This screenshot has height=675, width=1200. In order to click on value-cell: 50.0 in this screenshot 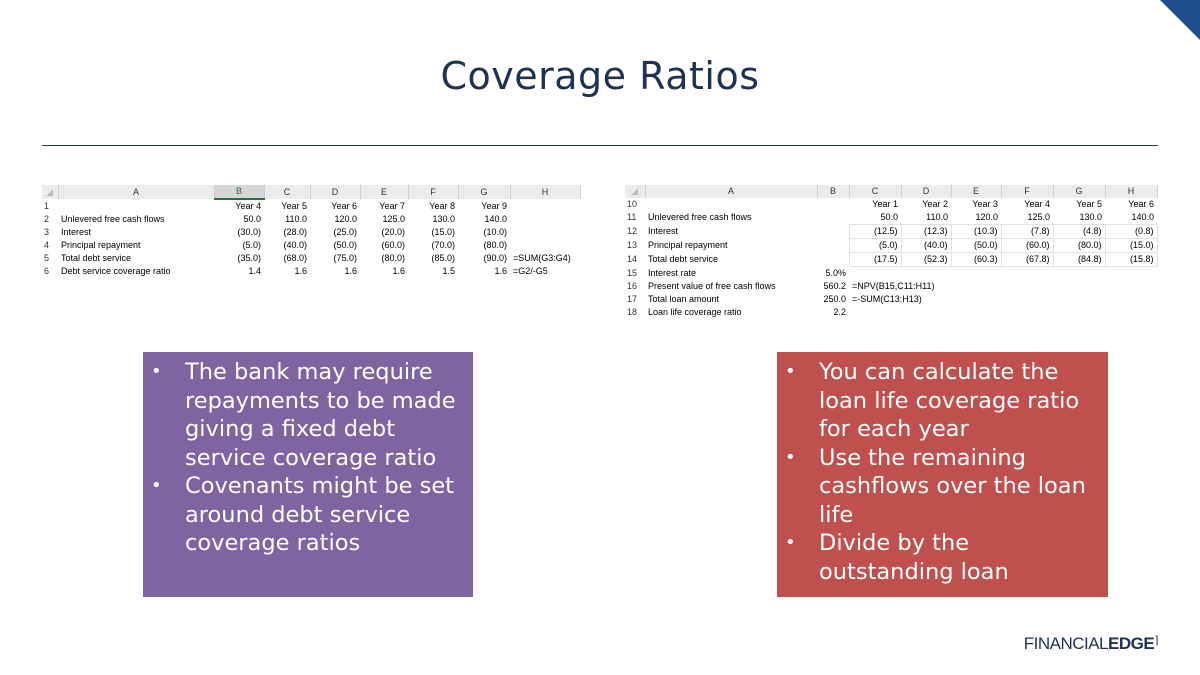, I will do `click(889, 217)`.